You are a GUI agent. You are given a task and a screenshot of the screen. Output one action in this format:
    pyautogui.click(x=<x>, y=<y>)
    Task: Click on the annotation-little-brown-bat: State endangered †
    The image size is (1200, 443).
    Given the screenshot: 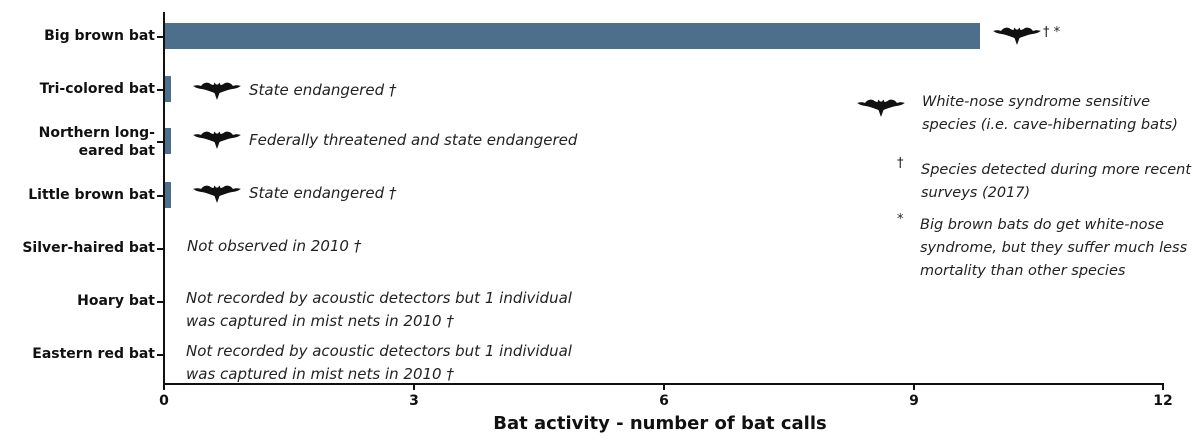 What is the action you would take?
    pyautogui.click(x=323, y=193)
    